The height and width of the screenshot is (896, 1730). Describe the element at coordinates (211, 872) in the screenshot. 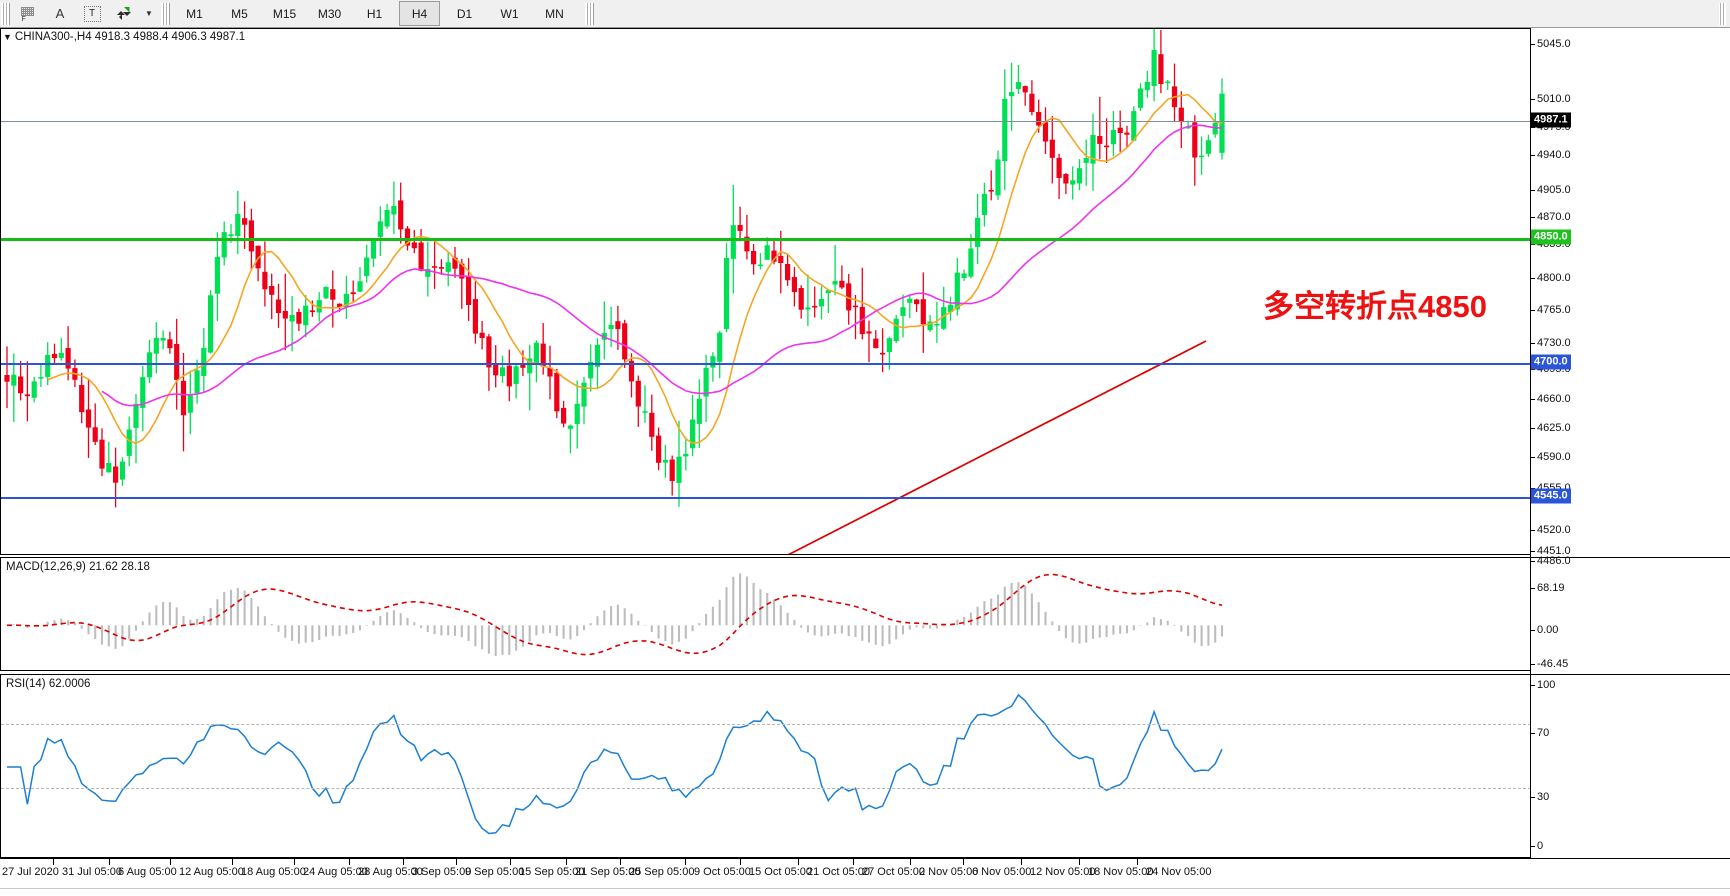

I see `time-axis-tick-label: 12 Aug 05:00` at that location.